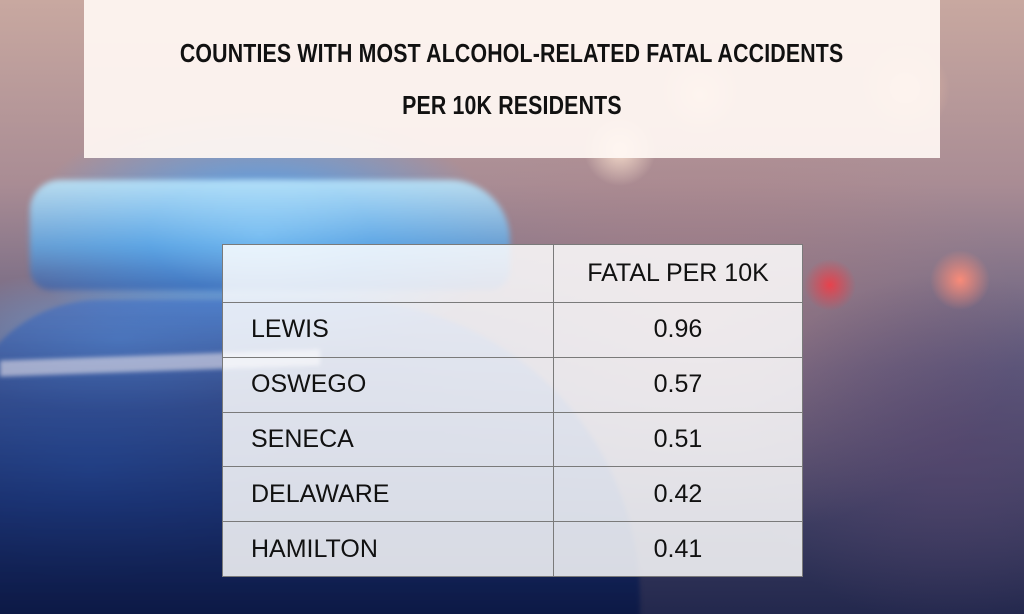 The height and width of the screenshot is (614, 1024). I want to click on table-header-row: FATAL PER 10K, so click(512, 273).